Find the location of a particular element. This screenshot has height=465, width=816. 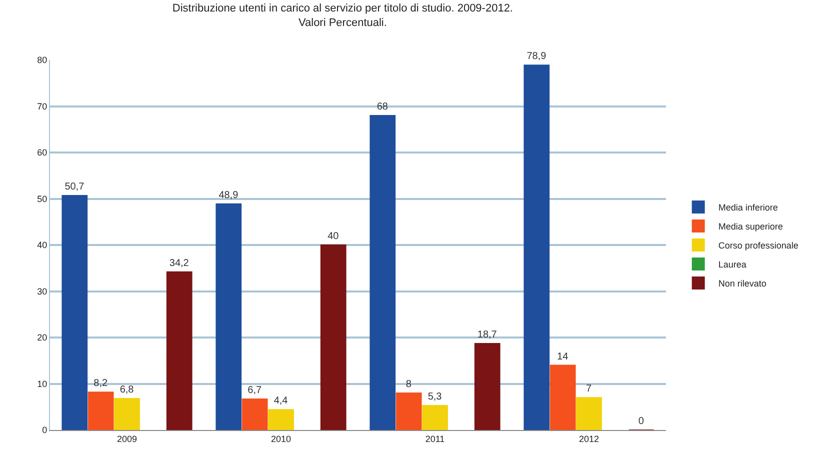

y-tick-label: 50 is located at coordinates (42, 199).